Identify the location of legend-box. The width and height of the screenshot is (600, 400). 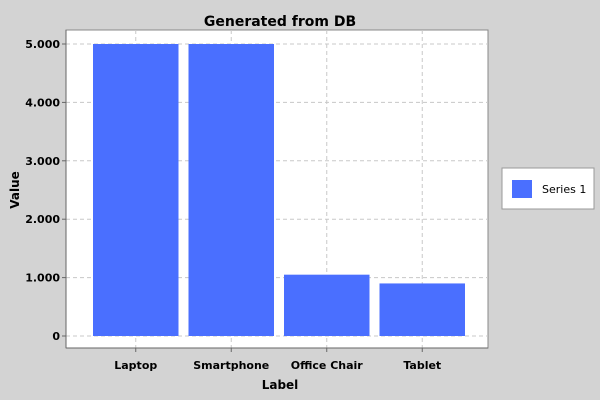
(548, 188).